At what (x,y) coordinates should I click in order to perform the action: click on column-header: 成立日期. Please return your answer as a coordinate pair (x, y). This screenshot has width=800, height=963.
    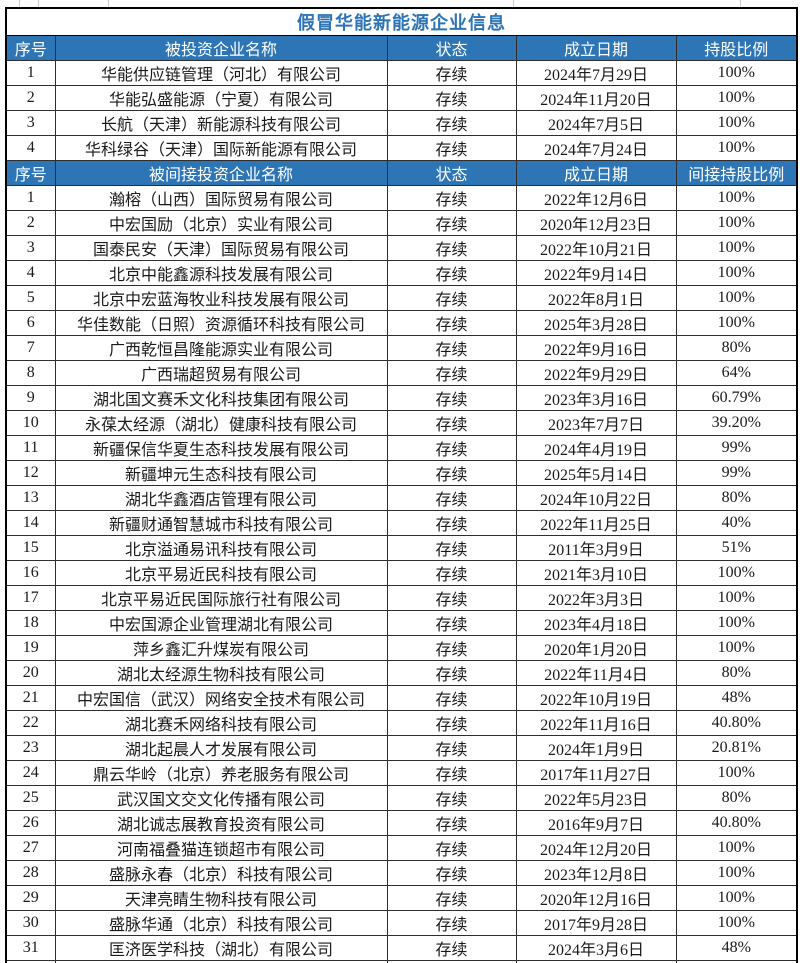
    Looking at the image, I should click on (596, 173).